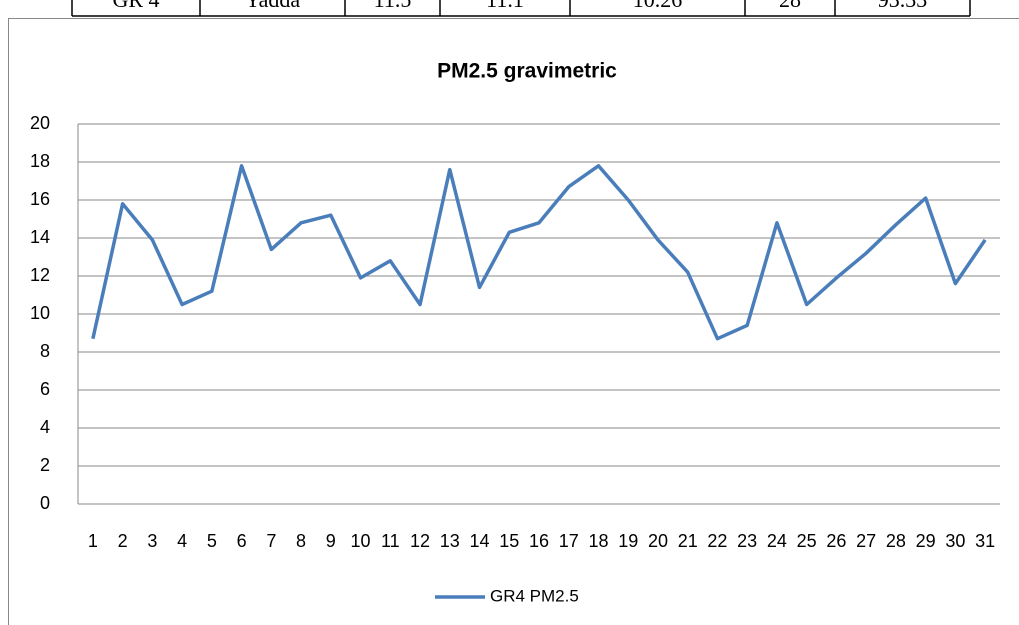  I want to click on x-tick-label: 23, so click(747, 541).